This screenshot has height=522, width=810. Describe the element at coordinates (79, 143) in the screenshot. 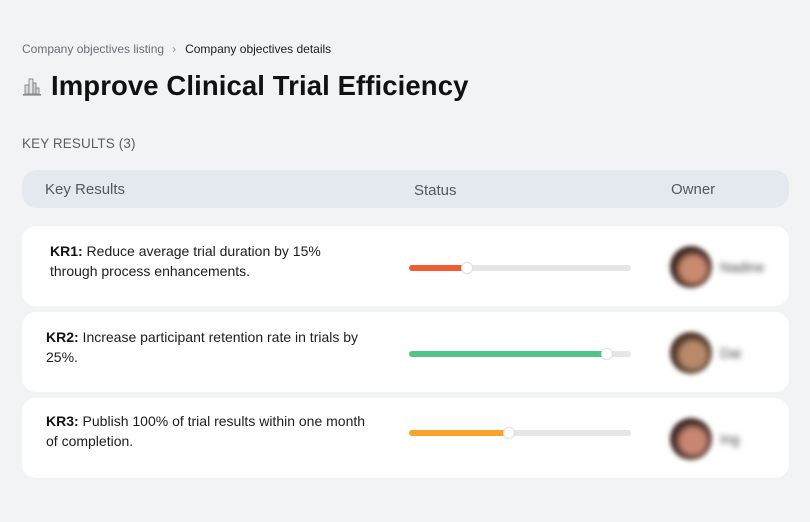

I see `key-results-count-label: KEY RESULTS (3)` at that location.